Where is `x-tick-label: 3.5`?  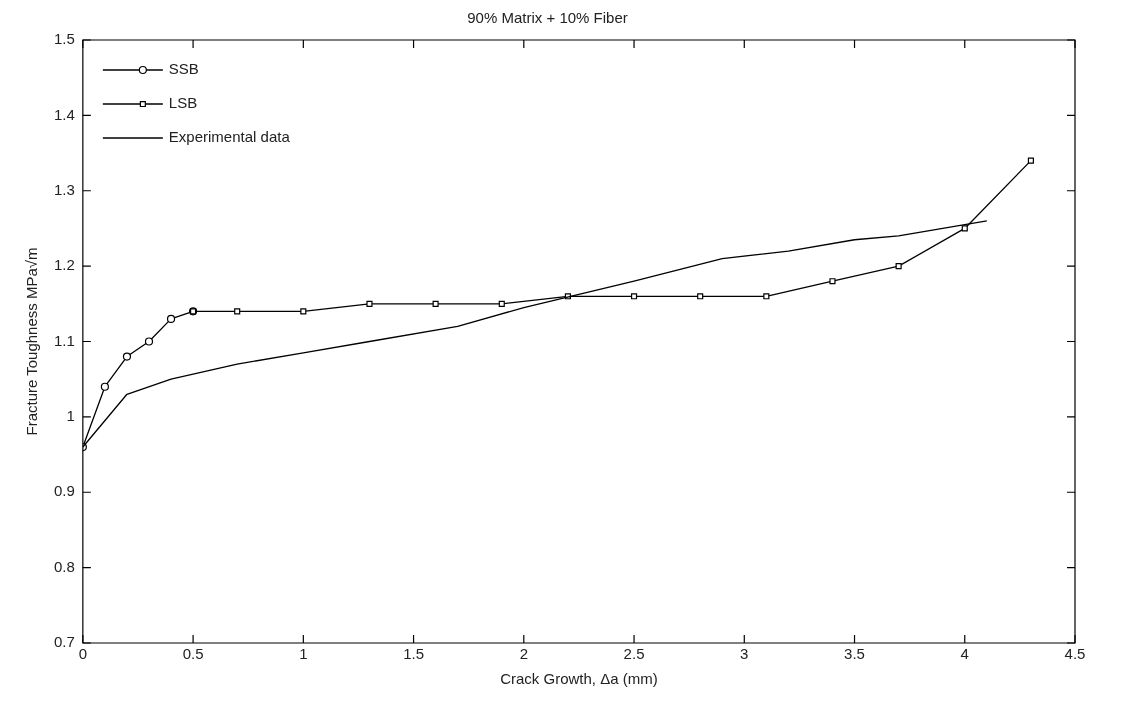
x-tick-label: 3.5 is located at coordinates (854, 654).